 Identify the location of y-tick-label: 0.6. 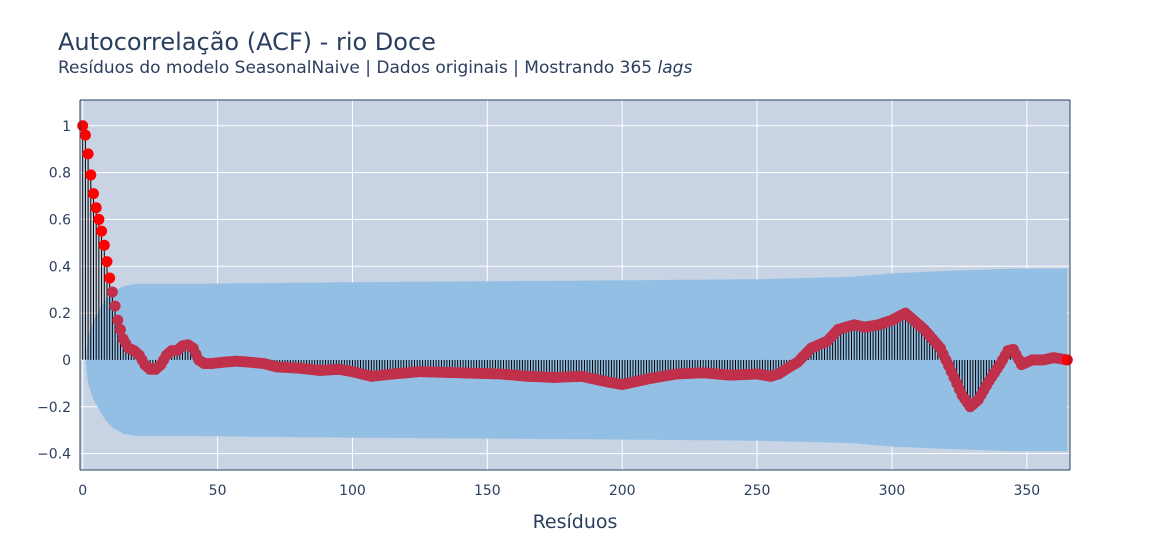
(60, 220).